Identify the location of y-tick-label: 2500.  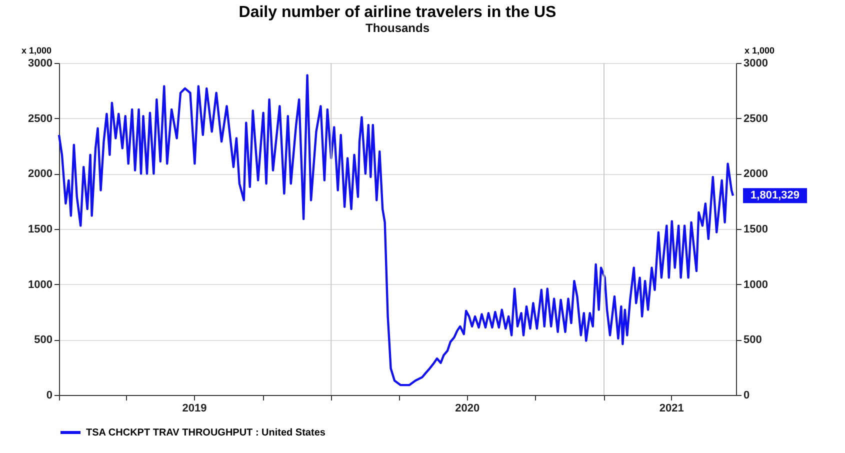
(40, 118).